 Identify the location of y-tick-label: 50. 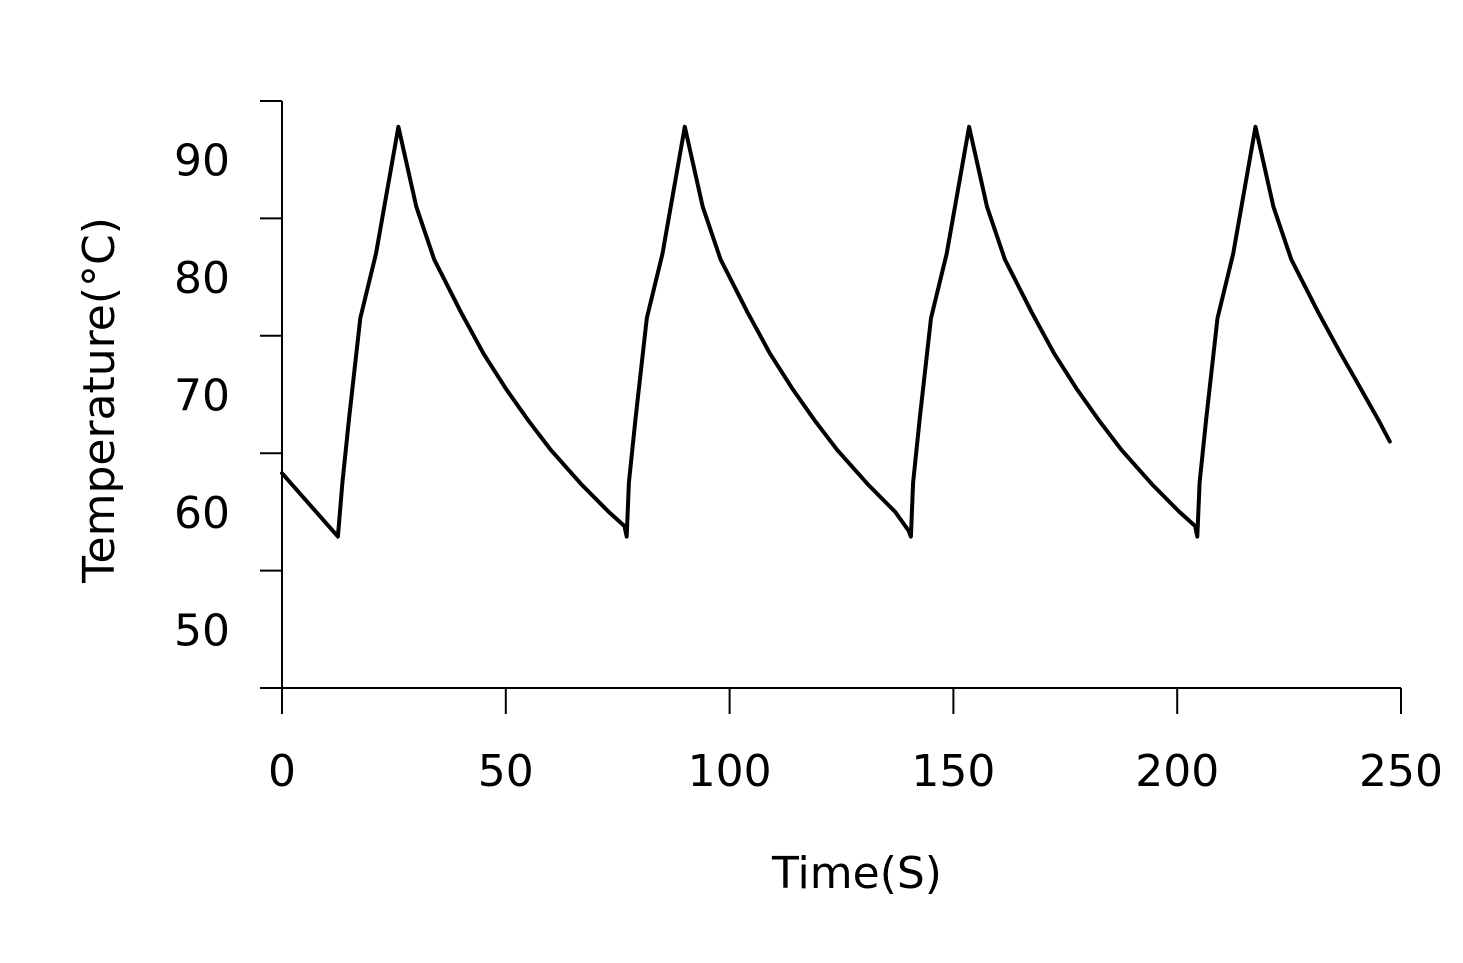
(202, 630).